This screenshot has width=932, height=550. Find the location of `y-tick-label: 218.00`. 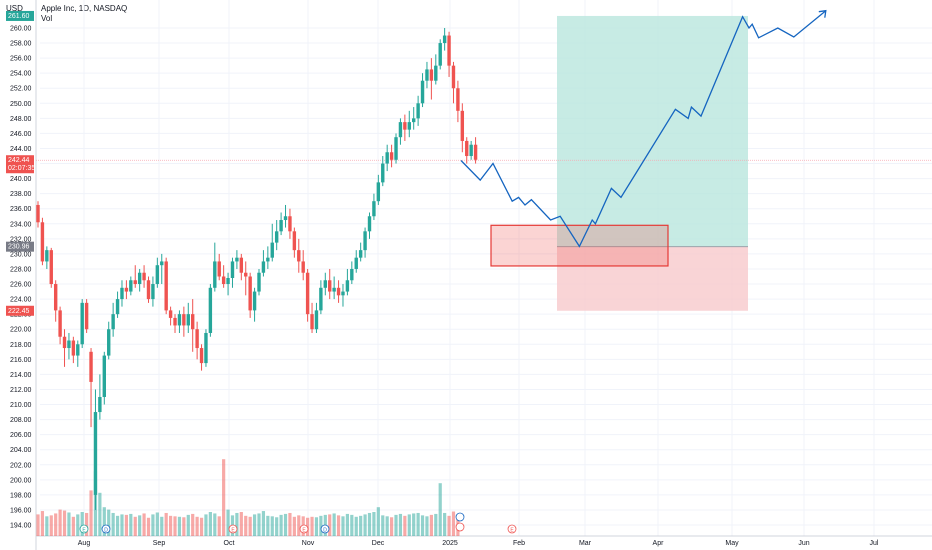

y-tick-label: 218.00 is located at coordinates (21, 345).